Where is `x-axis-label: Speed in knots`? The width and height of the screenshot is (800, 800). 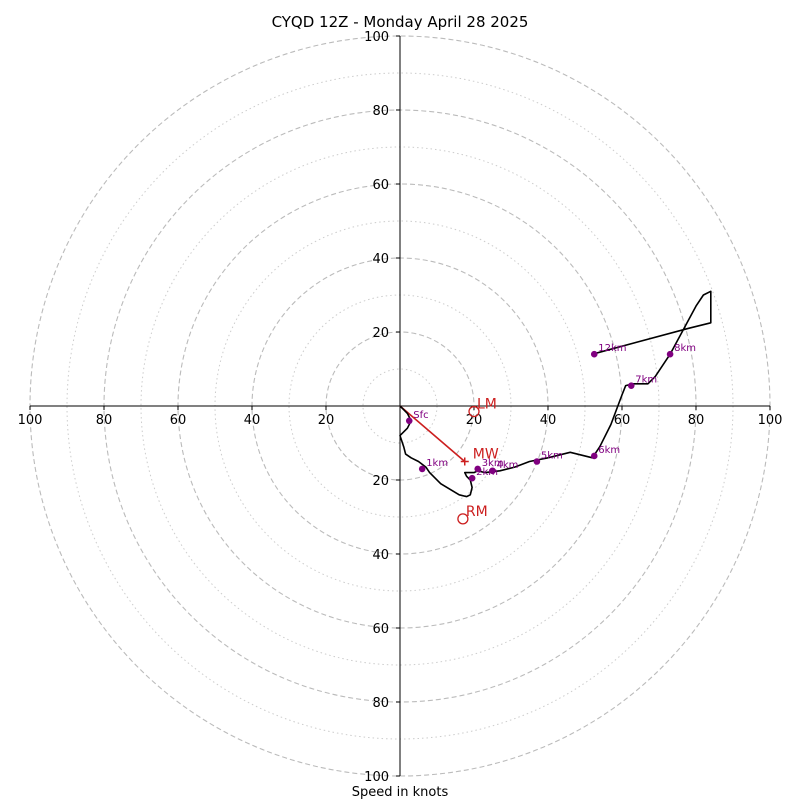
x-axis-label: Speed in knots is located at coordinates (400, 792).